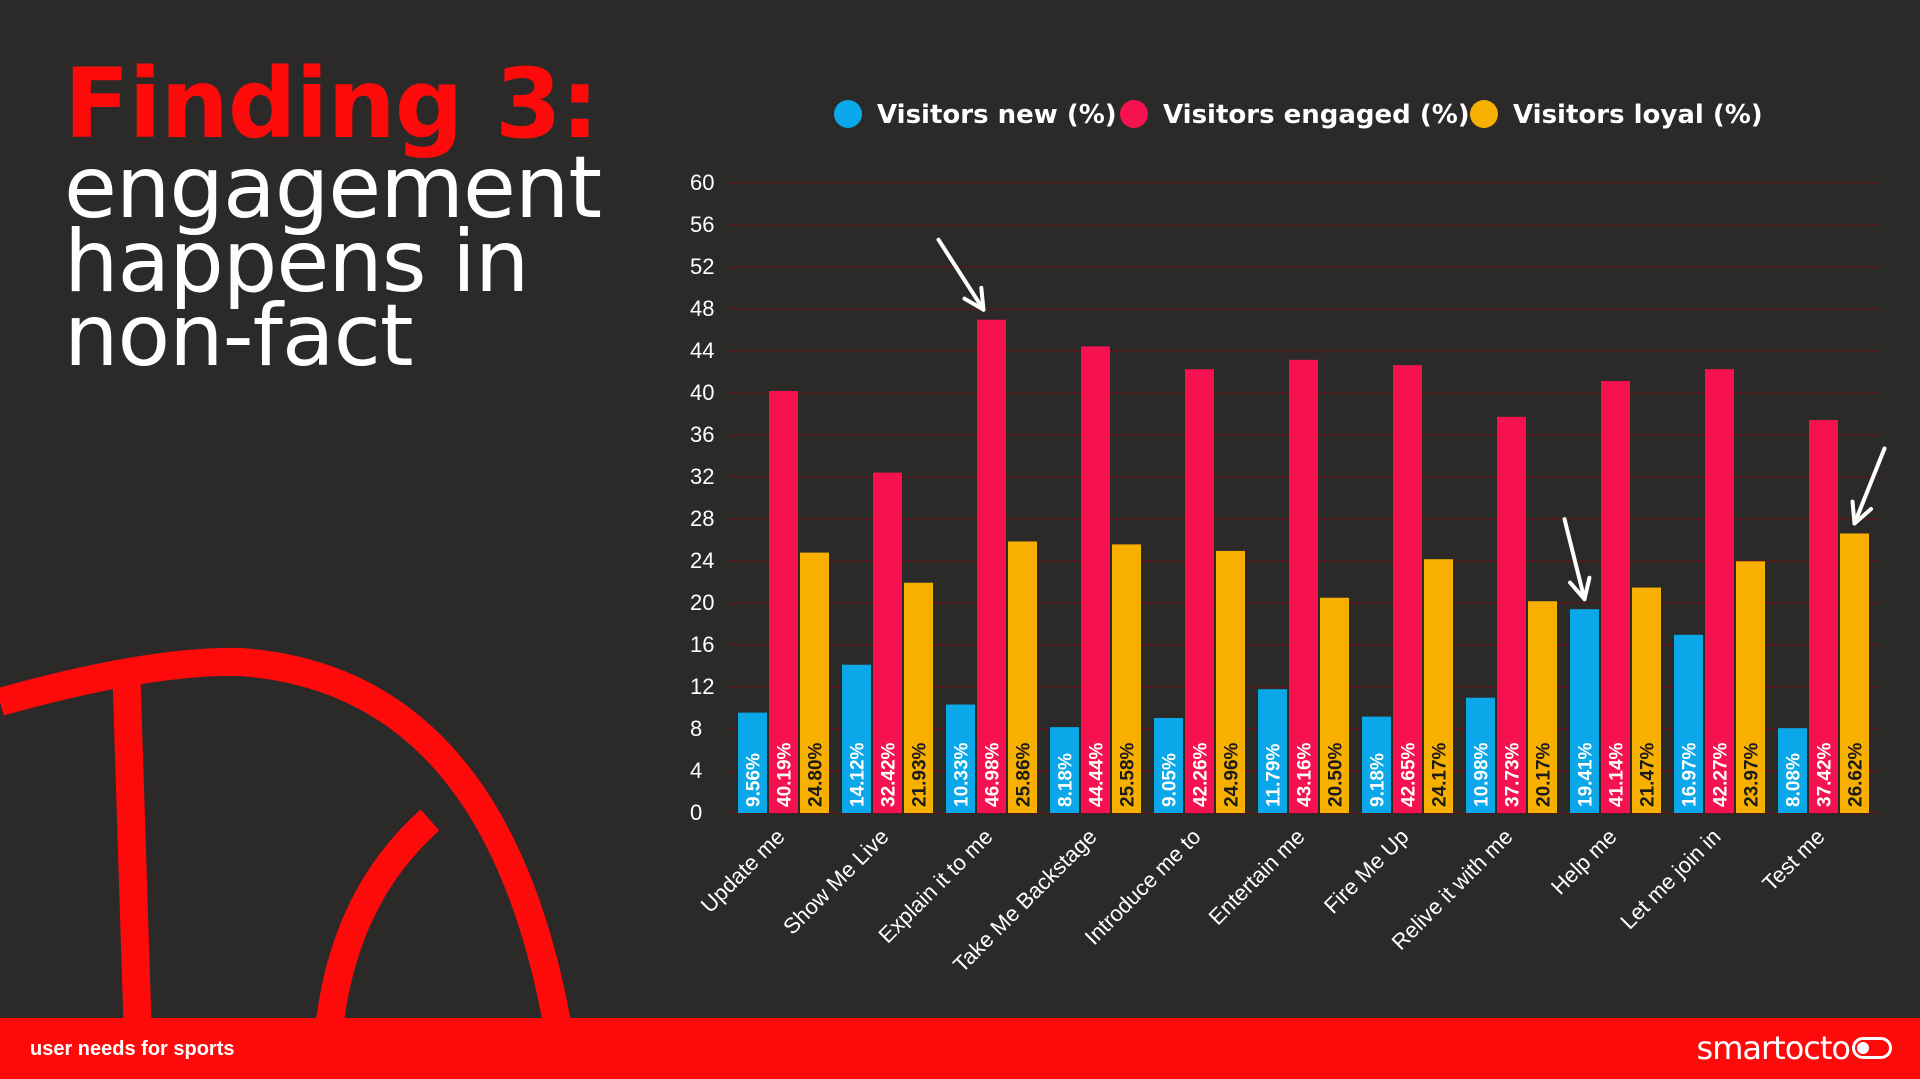  I want to click on bar-data-label: 25.58%, so click(1128, 774).